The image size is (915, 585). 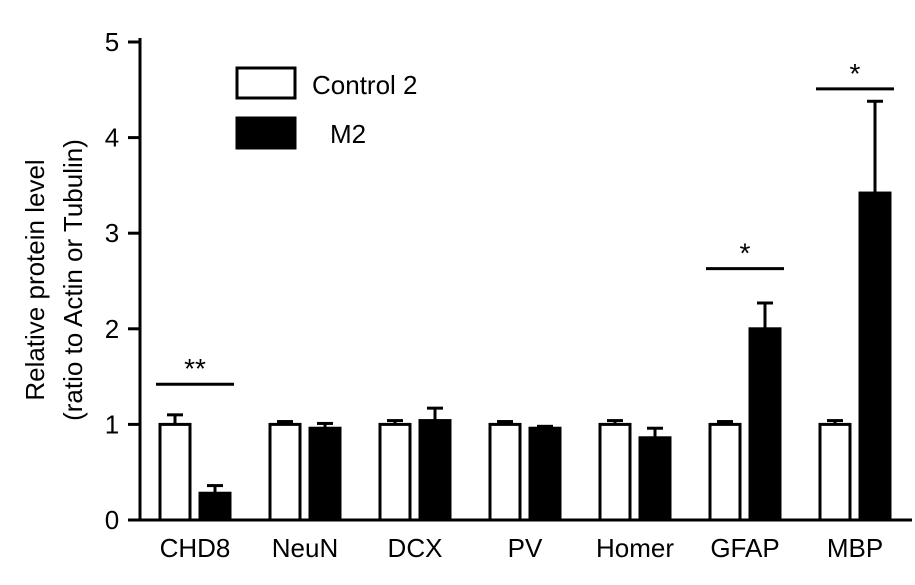 I want to click on bar-m2-homer, so click(x=655, y=479).